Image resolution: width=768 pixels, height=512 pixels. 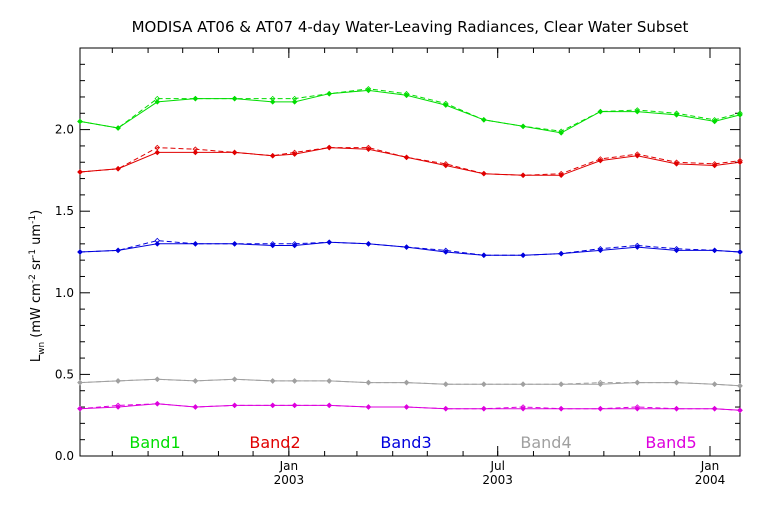 I want to click on x-tick-month: Jan, so click(x=710, y=466).